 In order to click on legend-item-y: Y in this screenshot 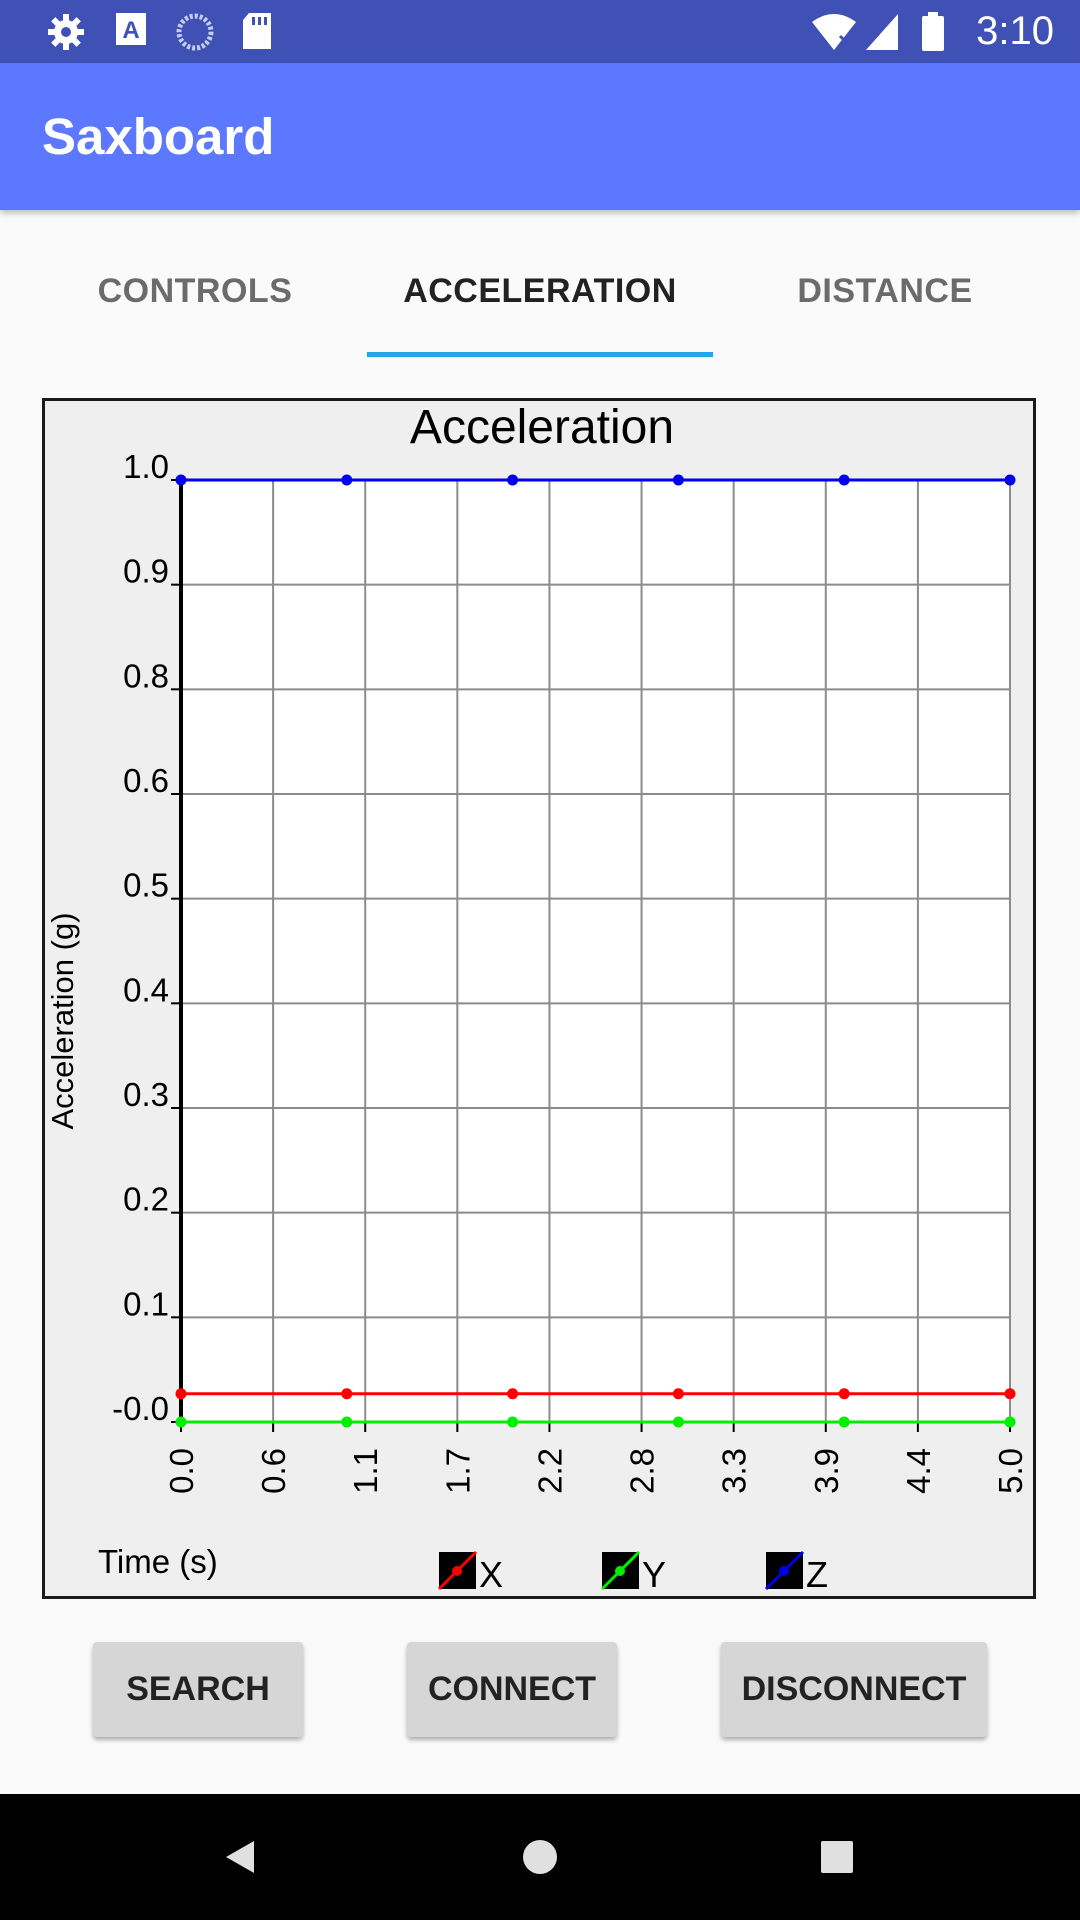, I will do `click(633, 1572)`.